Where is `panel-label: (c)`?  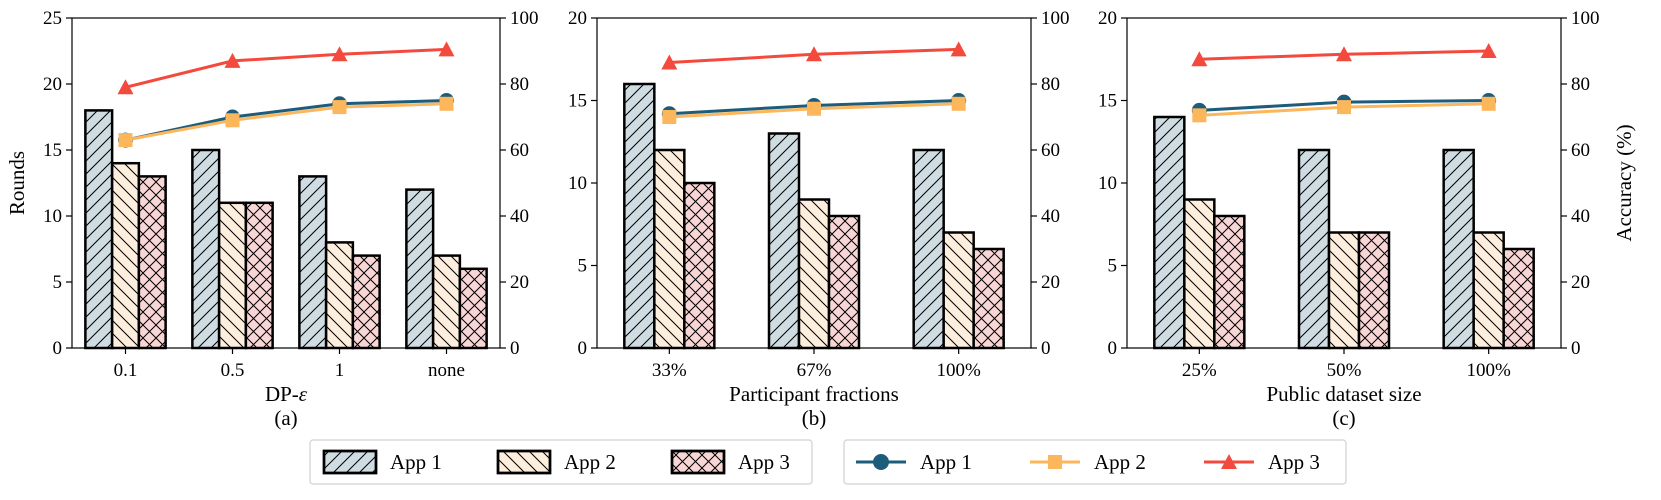
panel-label: (c) is located at coordinates (1343, 418).